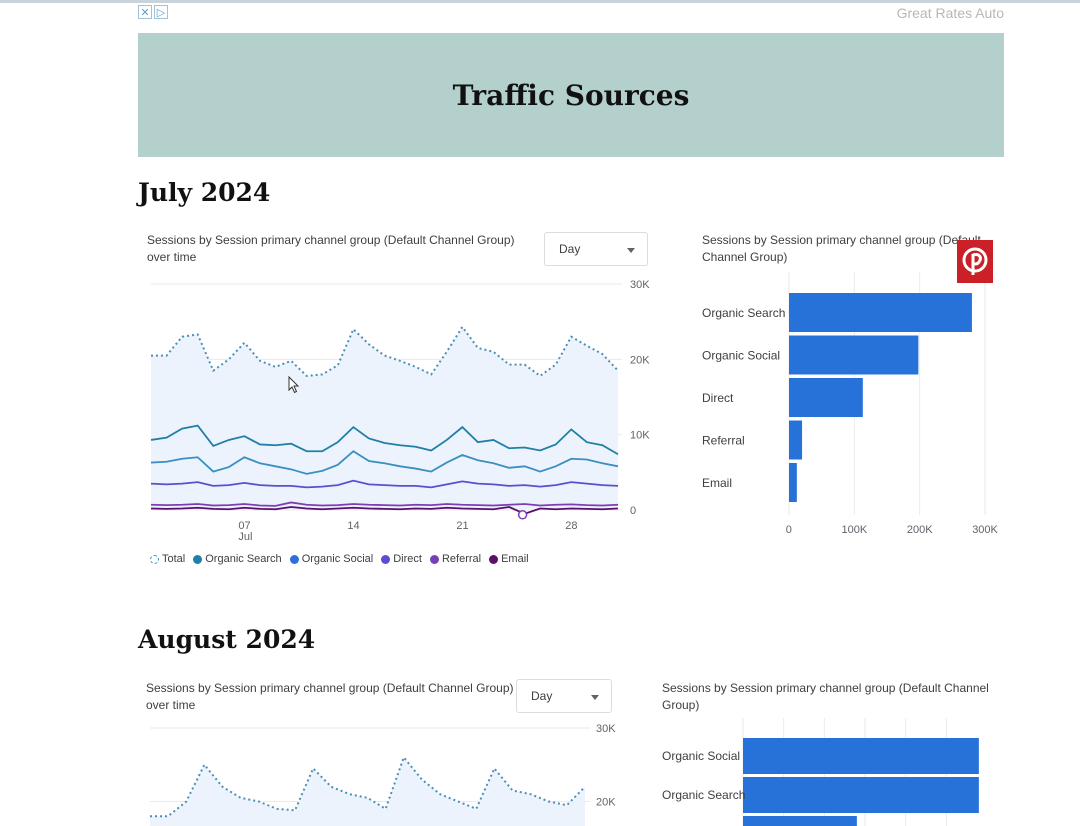  What do you see at coordinates (204, 192) in the screenshot?
I see `section-heading-july: July 2024` at bounding box center [204, 192].